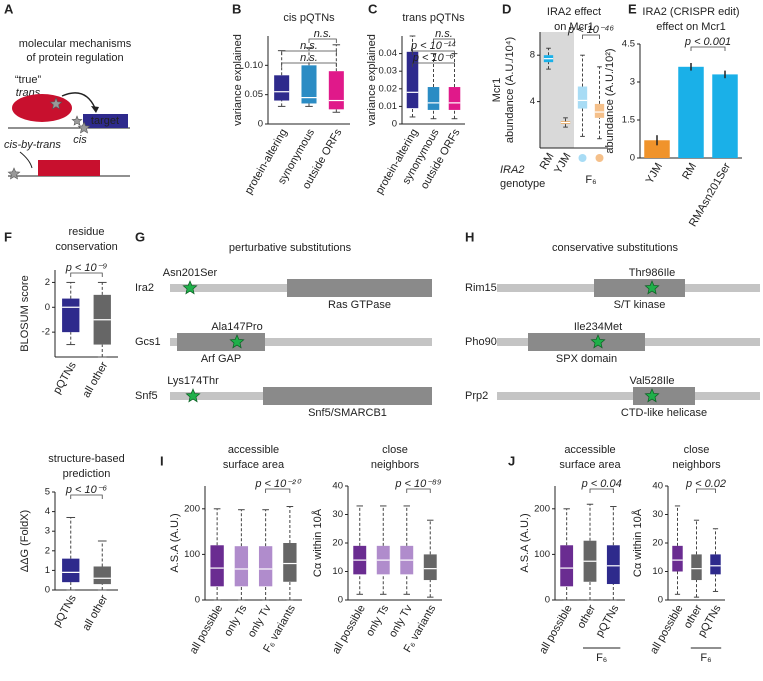  I want to click on y-tick-label: 4.5, so click(628, 44).